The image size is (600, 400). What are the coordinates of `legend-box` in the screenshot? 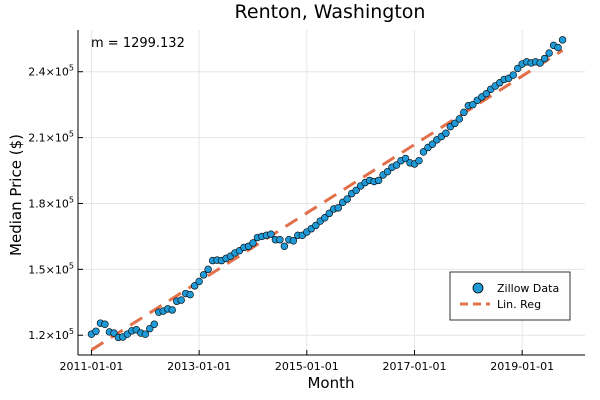 It's located at (510, 296).